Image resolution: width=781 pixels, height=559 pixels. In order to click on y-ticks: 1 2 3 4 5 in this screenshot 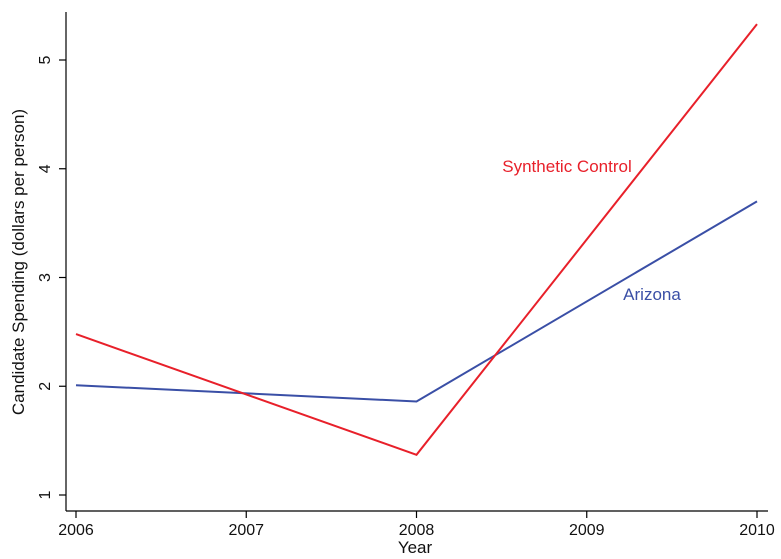, I will do `click(51, 277)`.